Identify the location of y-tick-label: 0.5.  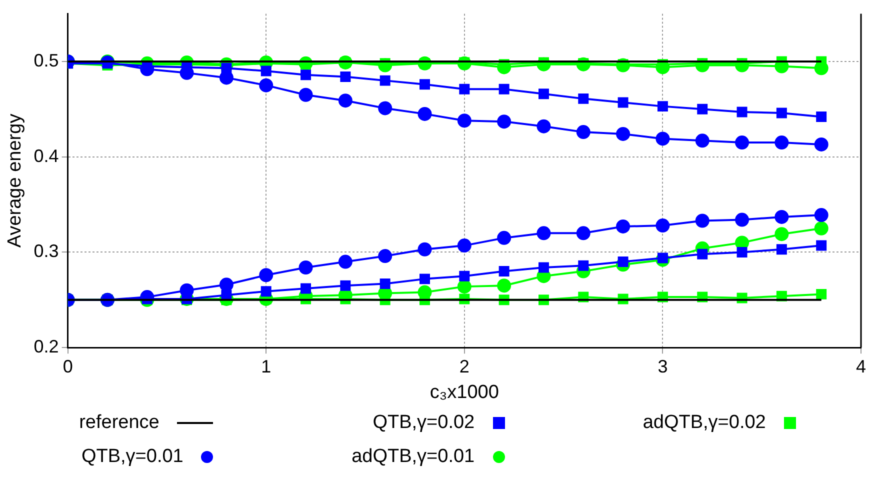
(46, 60).